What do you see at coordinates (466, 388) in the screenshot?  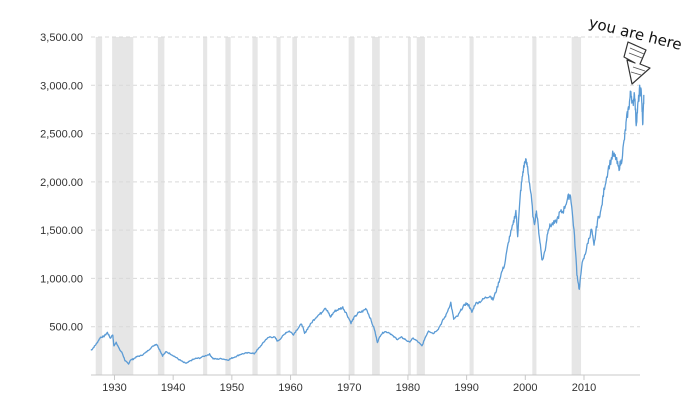 I see `x-tick-label-1990: 1990` at bounding box center [466, 388].